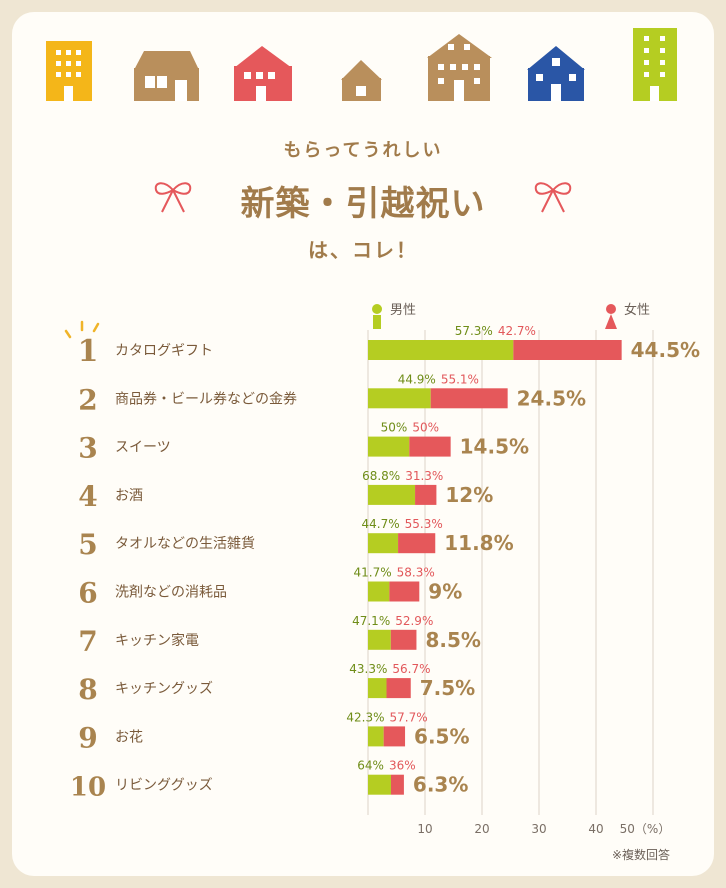 The width and height of the screenshot is (726, 888). I want to click on page-title: 新築・引越祝い, so click(363, 204).